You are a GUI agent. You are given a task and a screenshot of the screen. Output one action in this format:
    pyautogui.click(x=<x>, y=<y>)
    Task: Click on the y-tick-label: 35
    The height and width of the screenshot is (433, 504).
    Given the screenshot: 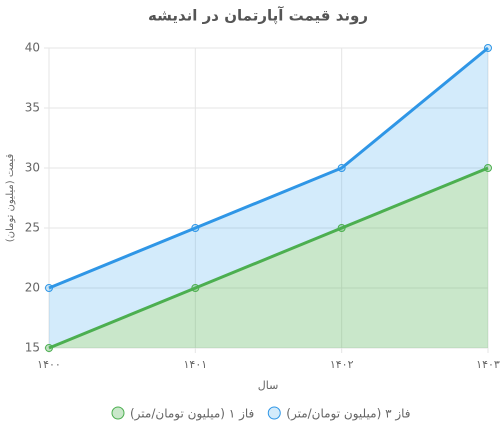 What is the action you would take?
    pyautogui.click(x=32, y=108)
    